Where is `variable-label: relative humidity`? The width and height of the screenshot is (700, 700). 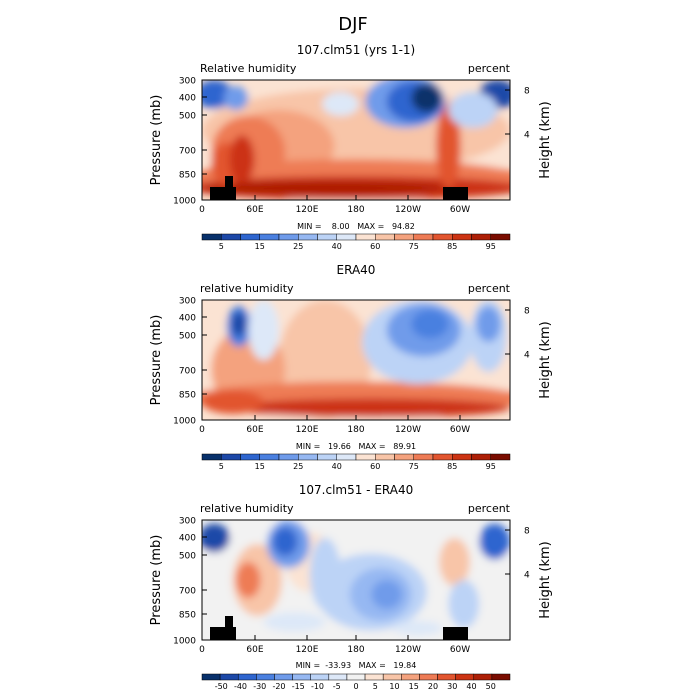 variable-label: relative humidity is located at coordinates (247, 288).